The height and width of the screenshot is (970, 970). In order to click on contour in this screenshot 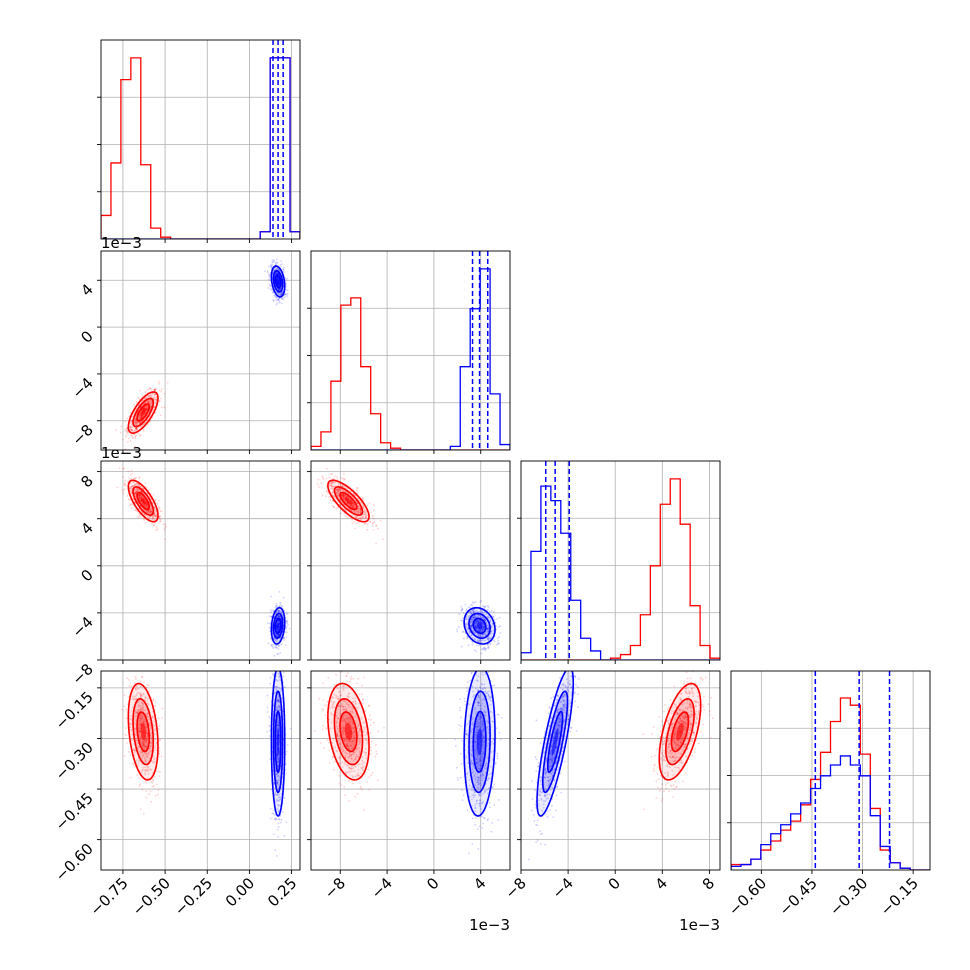, I will do `click(348, 501)`.